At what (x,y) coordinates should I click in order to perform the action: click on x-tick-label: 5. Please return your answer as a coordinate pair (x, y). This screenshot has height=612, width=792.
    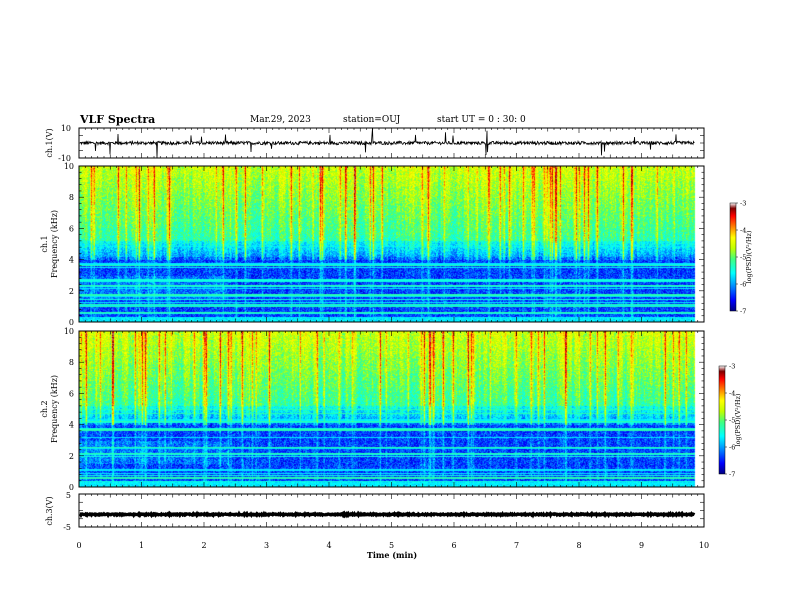
    Looking at the image, I should click on (391, 545).